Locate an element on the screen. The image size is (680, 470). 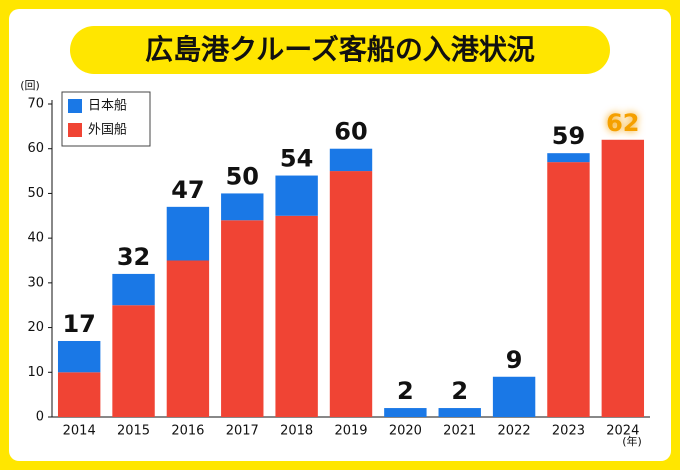
x-tick-label: 2016 is located at coordinates (187, 431).